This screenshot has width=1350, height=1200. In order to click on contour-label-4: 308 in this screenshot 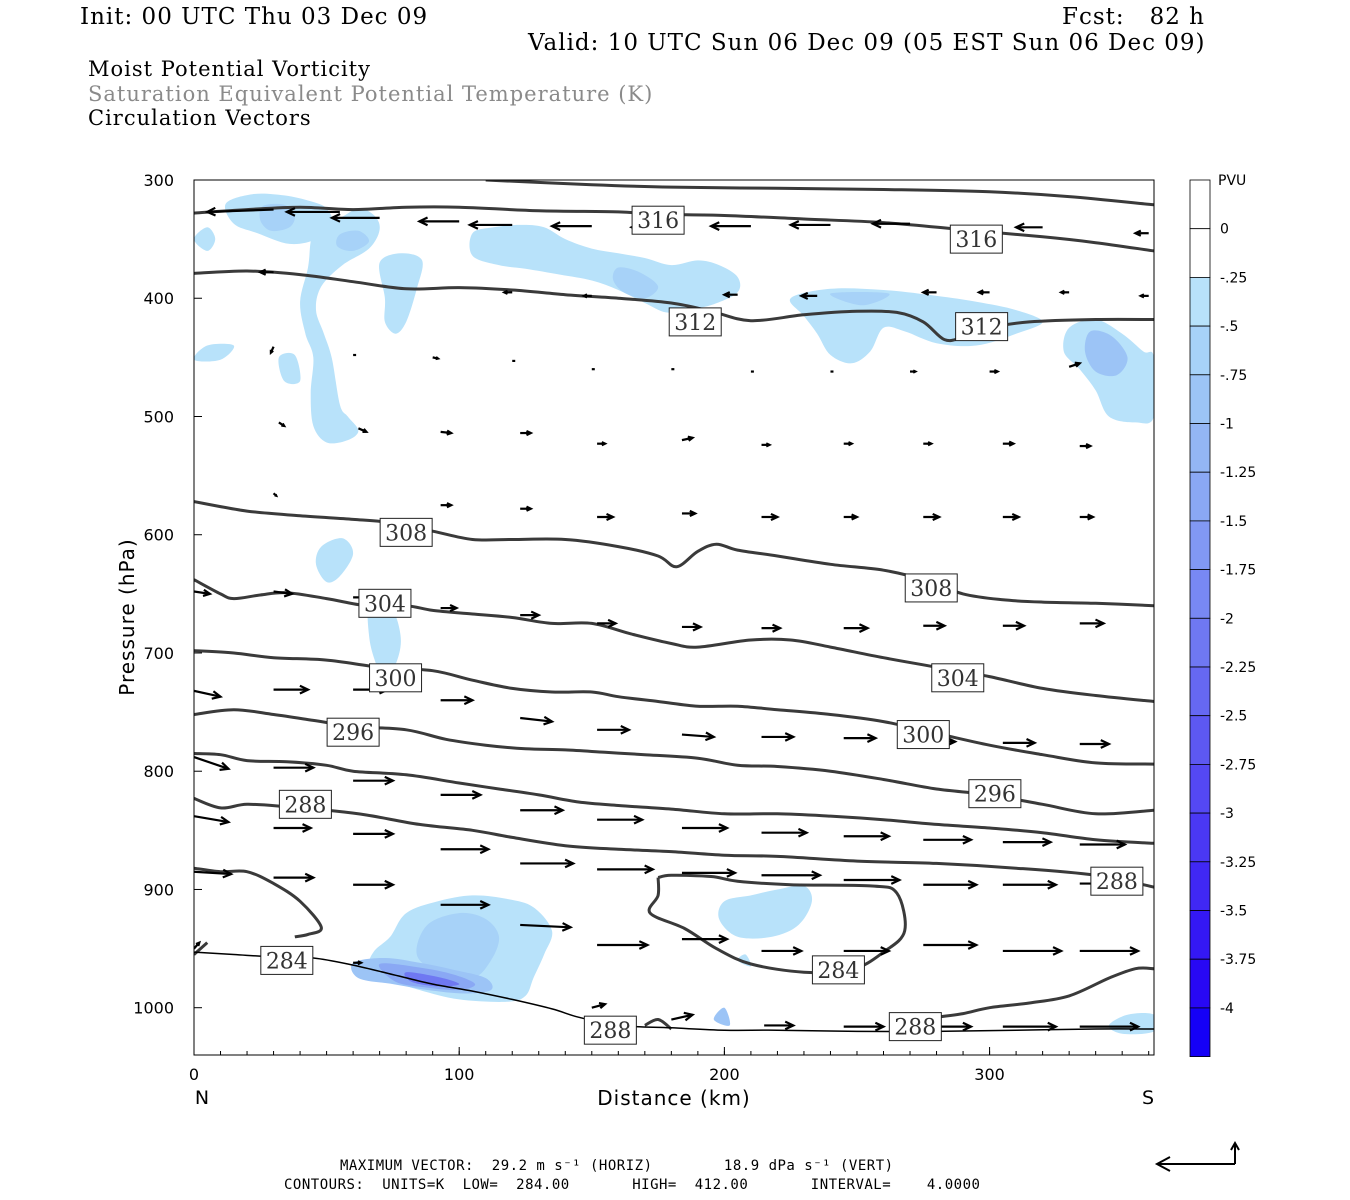, I will do `click(406, 532)`.